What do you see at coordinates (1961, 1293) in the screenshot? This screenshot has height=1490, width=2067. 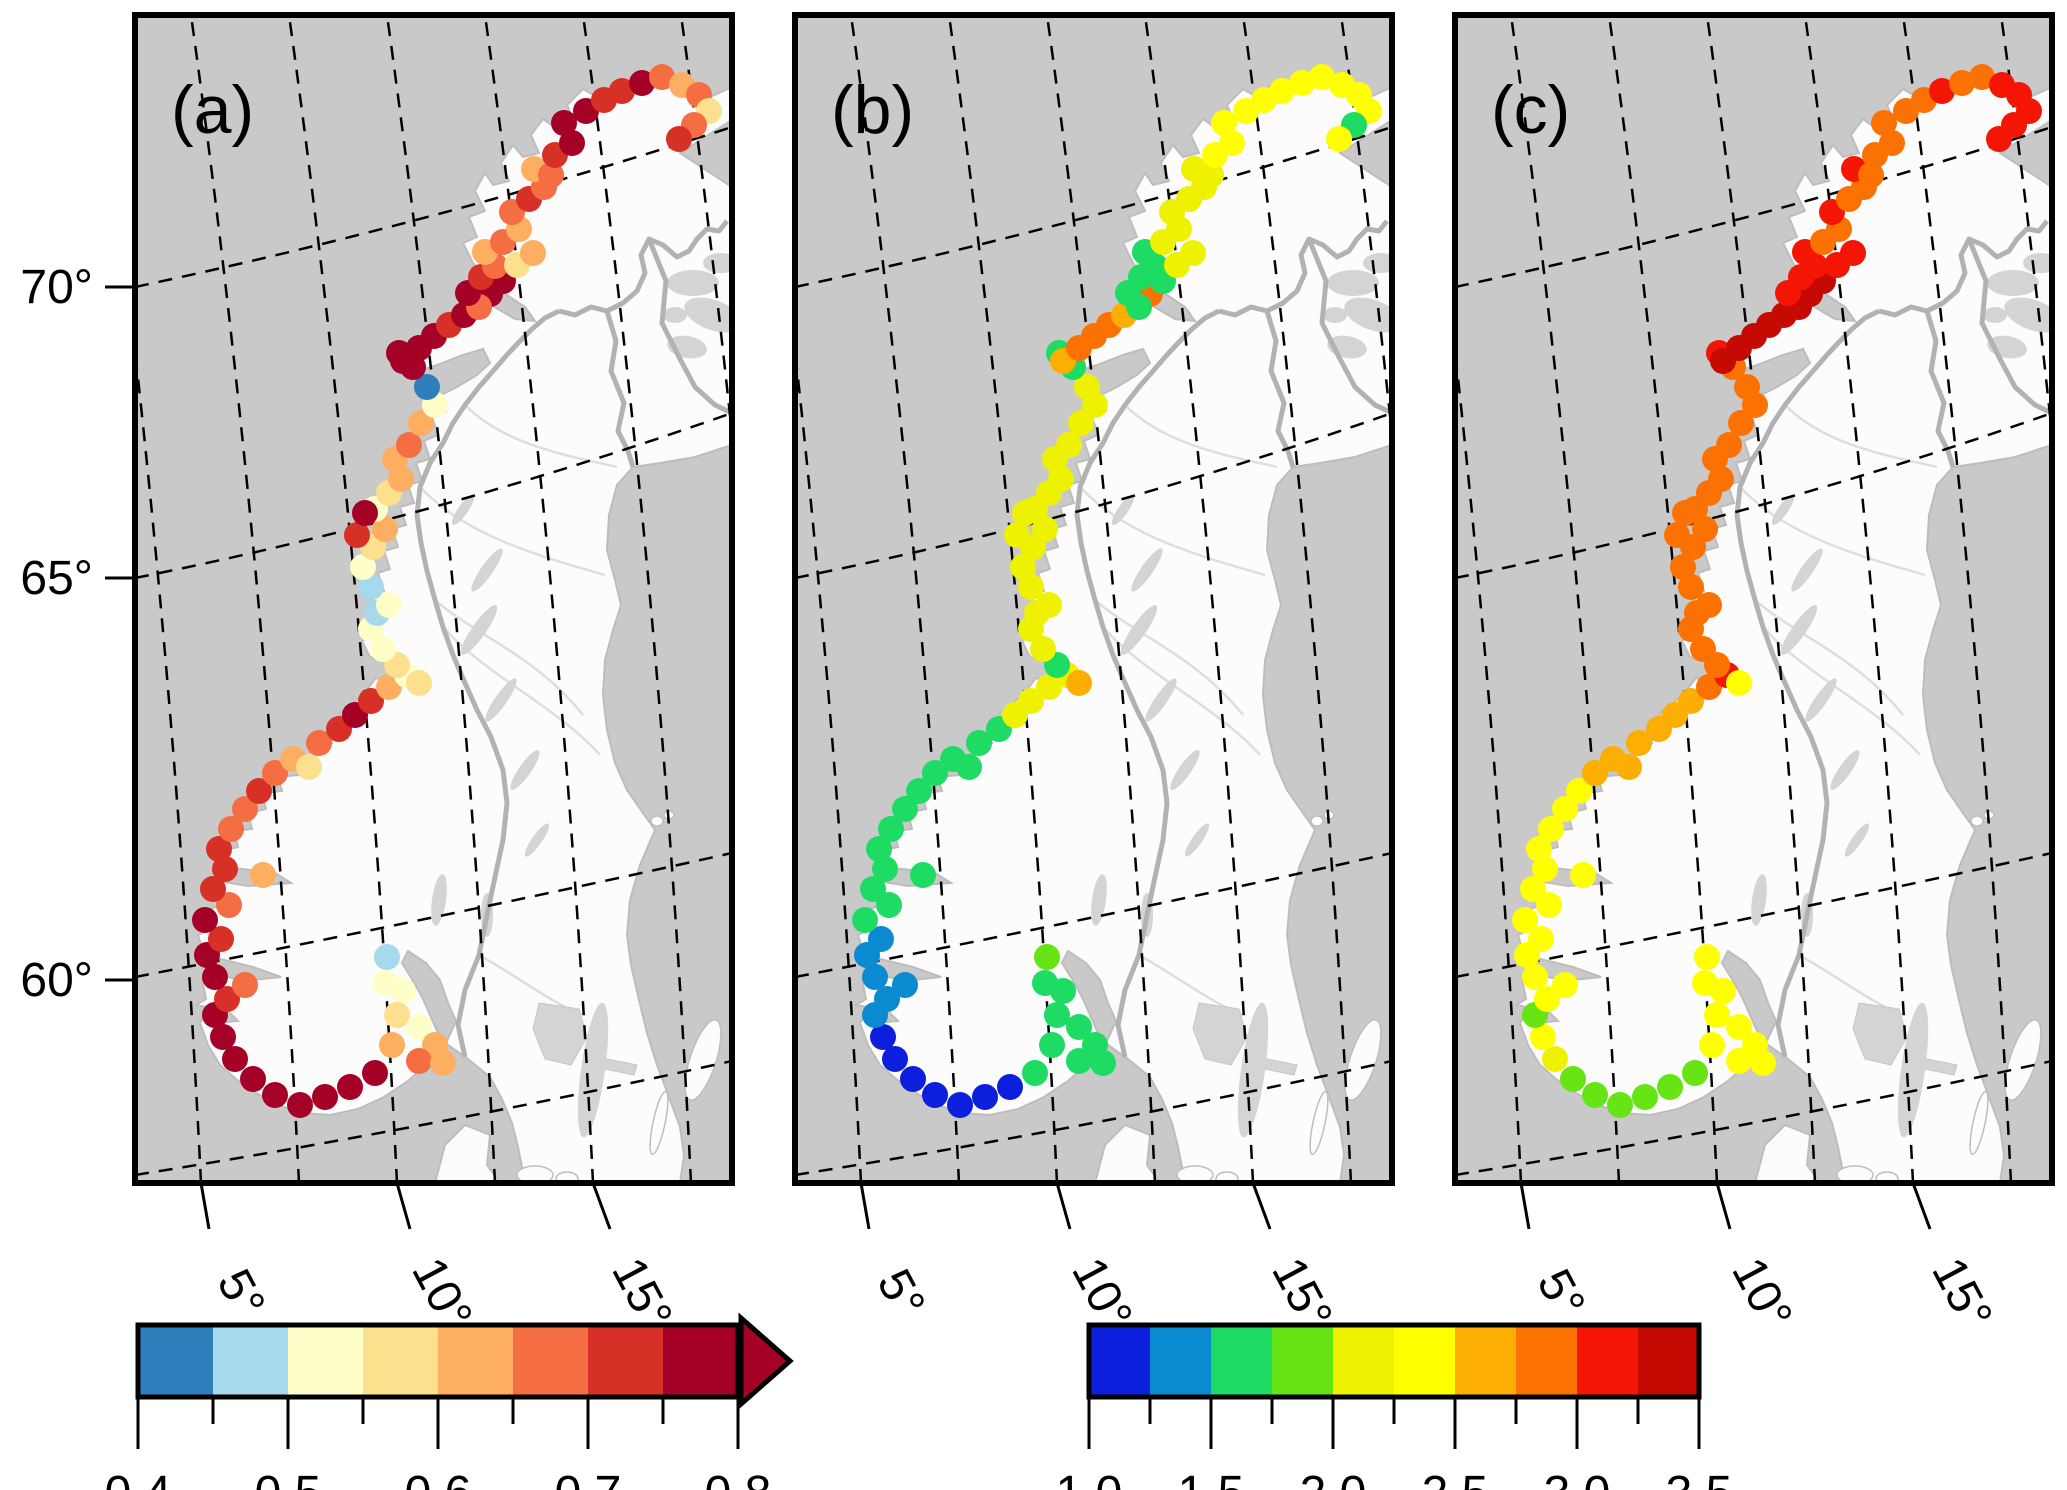 I see `lon-tick-label: 15°` at bounding box center [1961, 1293].